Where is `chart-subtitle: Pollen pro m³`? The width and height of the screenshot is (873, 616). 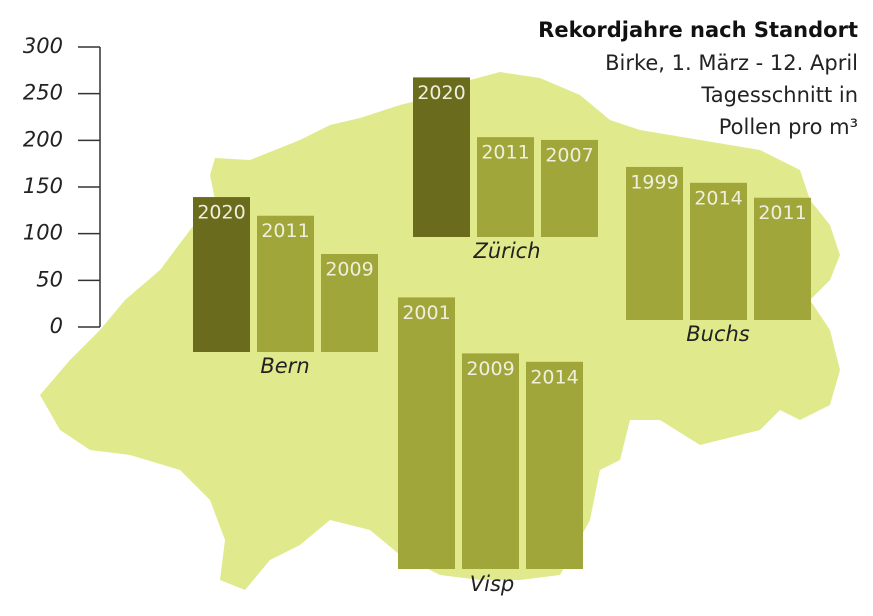
chart-subtitle: Pollen pro m³ is located at coordinates (788, 127).